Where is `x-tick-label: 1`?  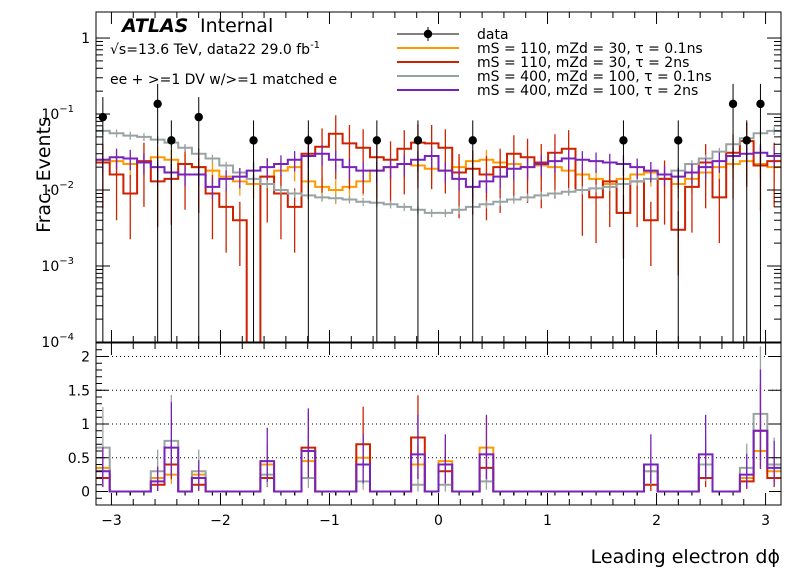 x-tick-label: 1 is located at coordinates (547, 521).